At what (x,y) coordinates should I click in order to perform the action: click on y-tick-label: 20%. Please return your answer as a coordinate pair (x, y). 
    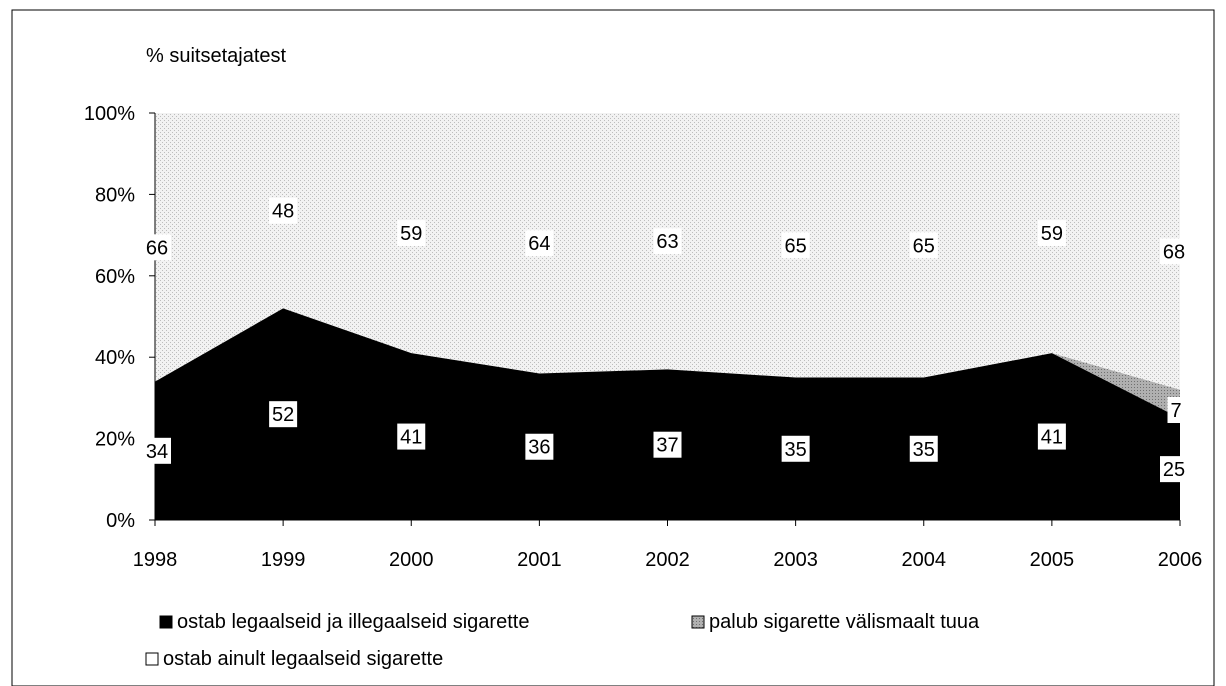
    Looking at the image, I should click on (115, 440).